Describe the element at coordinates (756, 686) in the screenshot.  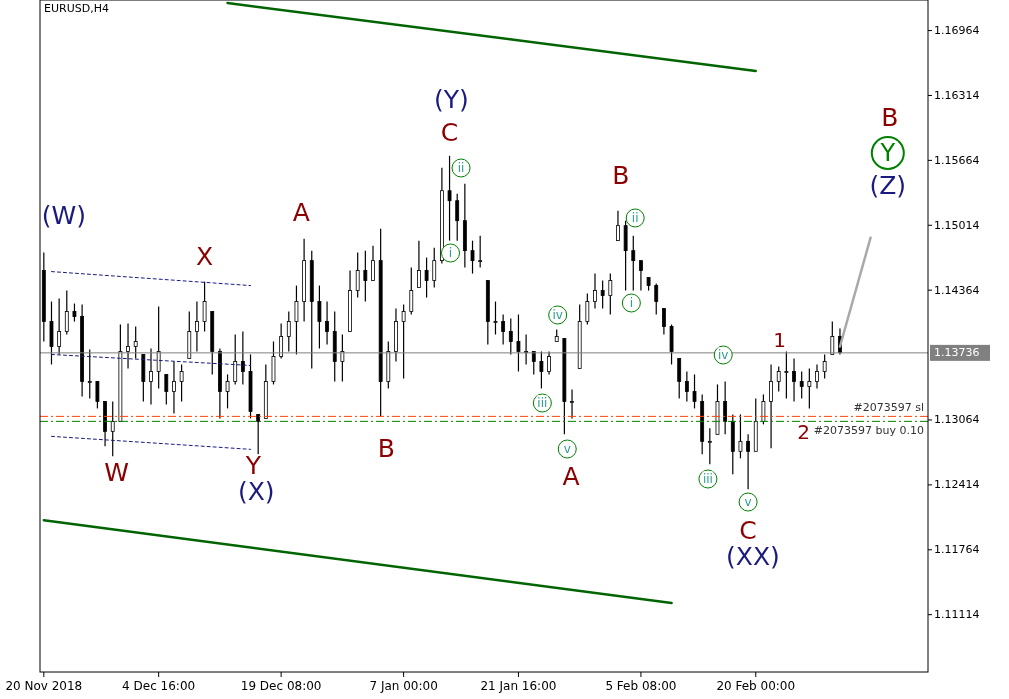
I see `x-tick-label: 20 Feb 00:00` at that location.